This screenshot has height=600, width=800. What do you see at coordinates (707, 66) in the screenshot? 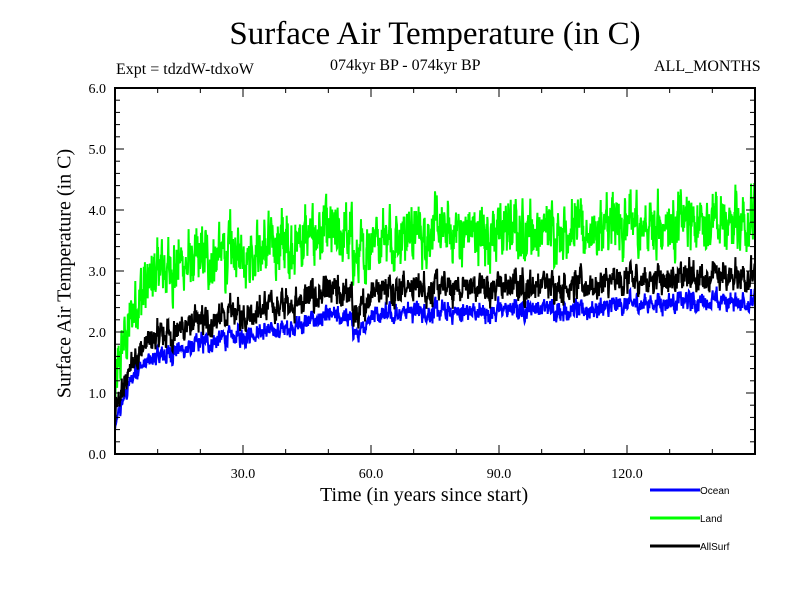
I see `months-label: ALL_MONTHS` at bounding box center [707, 66].